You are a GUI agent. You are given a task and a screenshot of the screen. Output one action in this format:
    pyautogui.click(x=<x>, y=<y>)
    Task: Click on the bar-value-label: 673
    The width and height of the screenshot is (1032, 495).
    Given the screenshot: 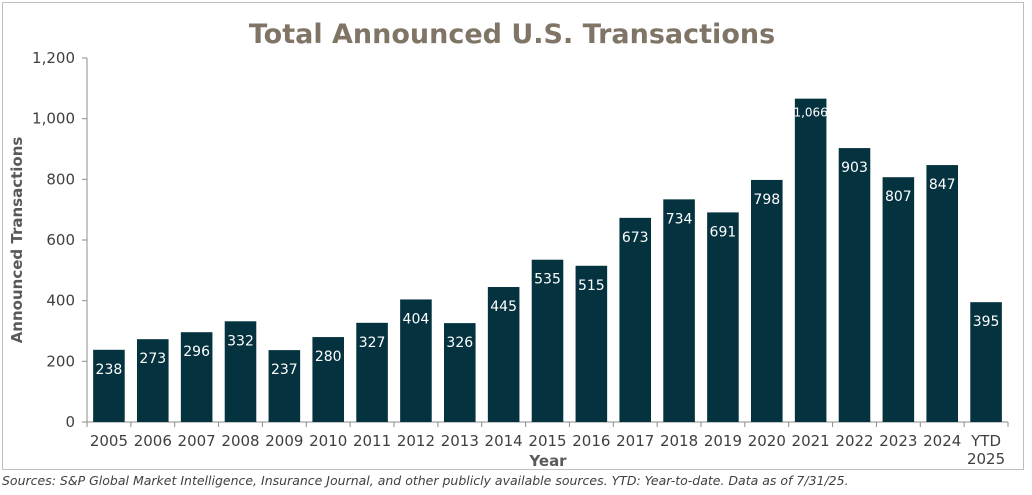 What is the action you would take?
    pyautogui.click(x=635, y=238)
    